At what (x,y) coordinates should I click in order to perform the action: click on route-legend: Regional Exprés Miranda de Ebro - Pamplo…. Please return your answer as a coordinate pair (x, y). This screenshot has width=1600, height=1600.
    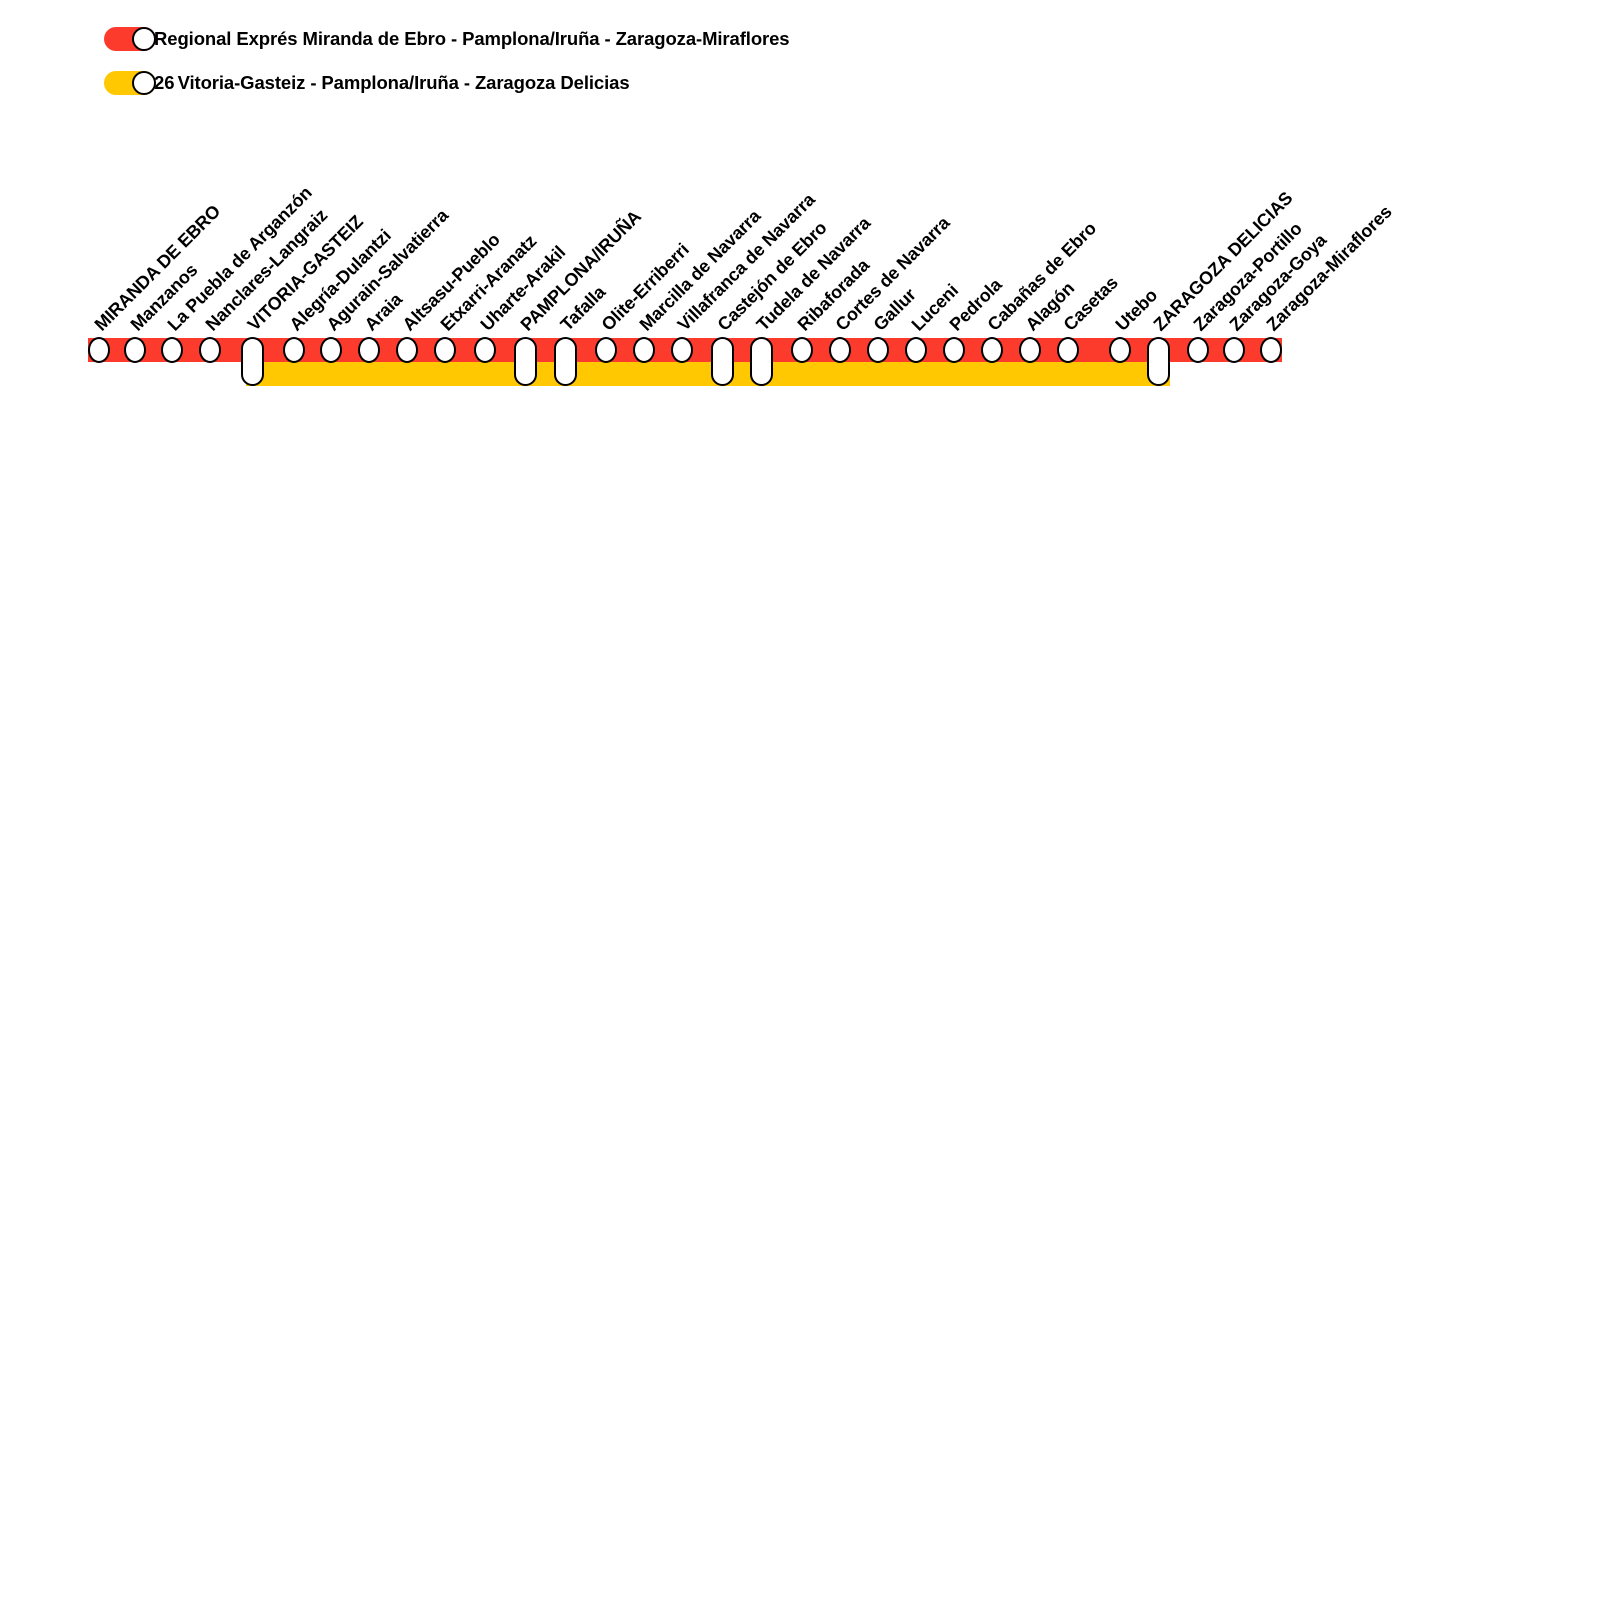
    Looking at the image, I should click on (754, 66).